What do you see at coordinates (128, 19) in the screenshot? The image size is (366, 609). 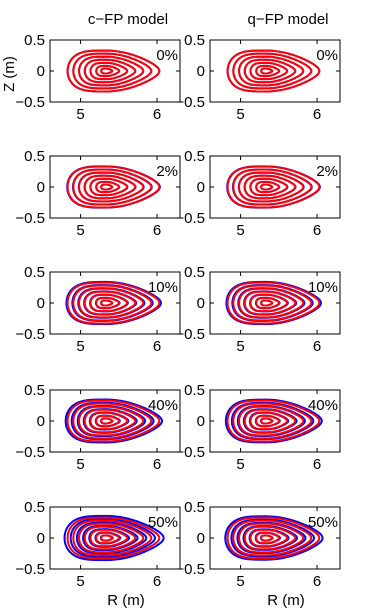 I see `column-title-cfp: c−FP model` at bounding box center [128, 19].